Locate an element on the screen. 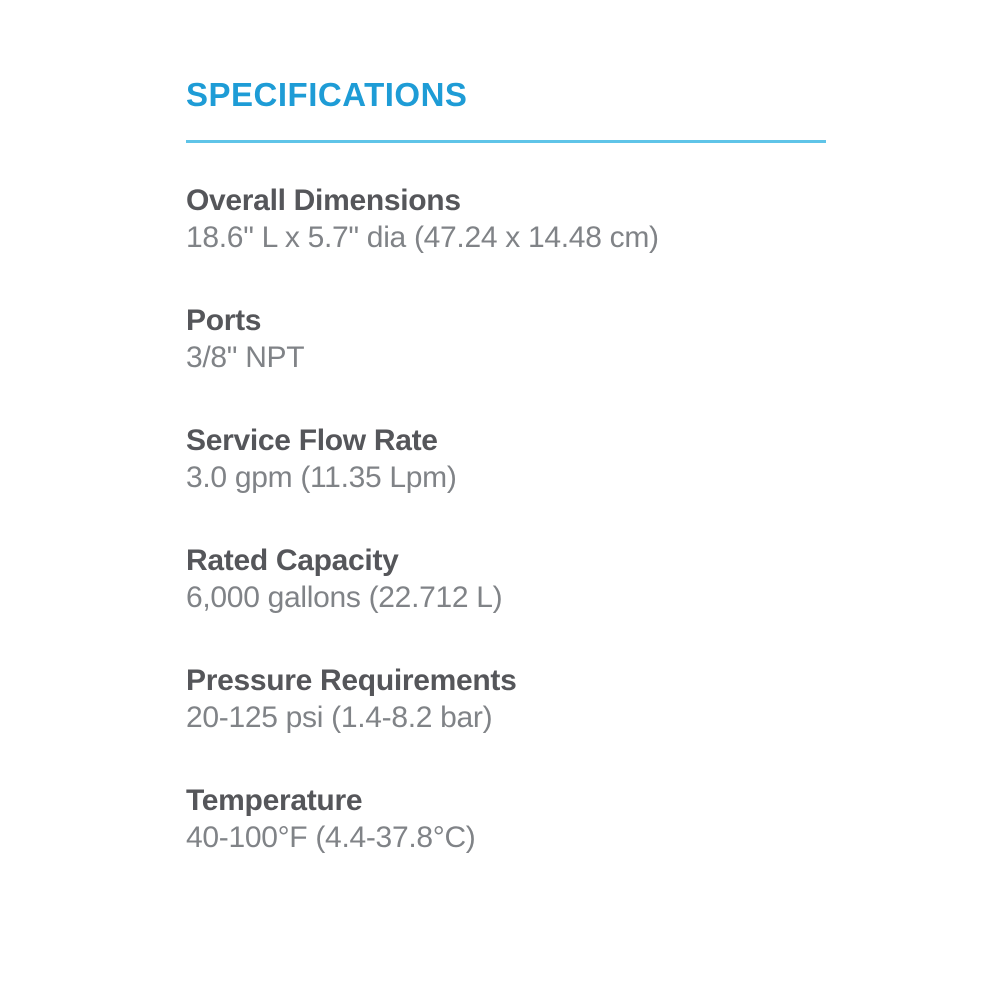 This screenshot has height=1000, width=1000. spec-value: 40-100°F (4.4-37.8°C) is located at coordinates (331, 837).